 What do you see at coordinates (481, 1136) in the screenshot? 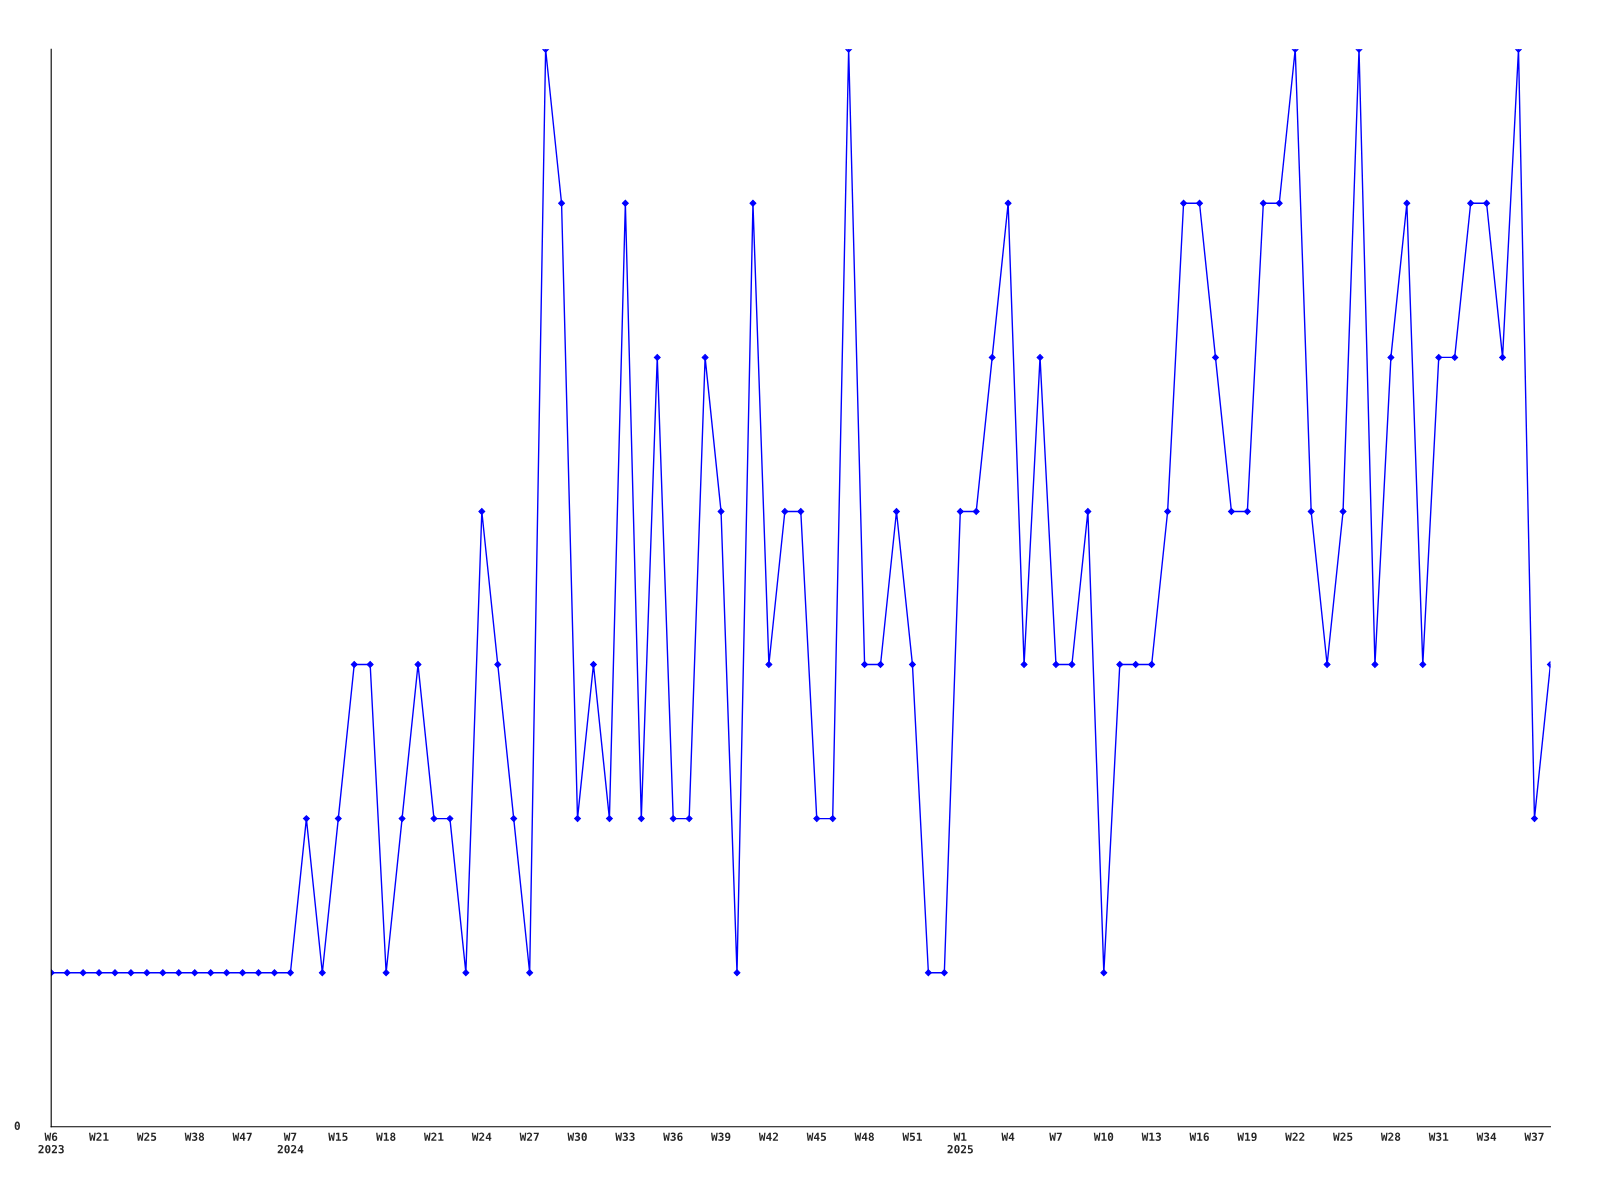
I see `x-tick-label: W24` at bounding box center [481, 1136].